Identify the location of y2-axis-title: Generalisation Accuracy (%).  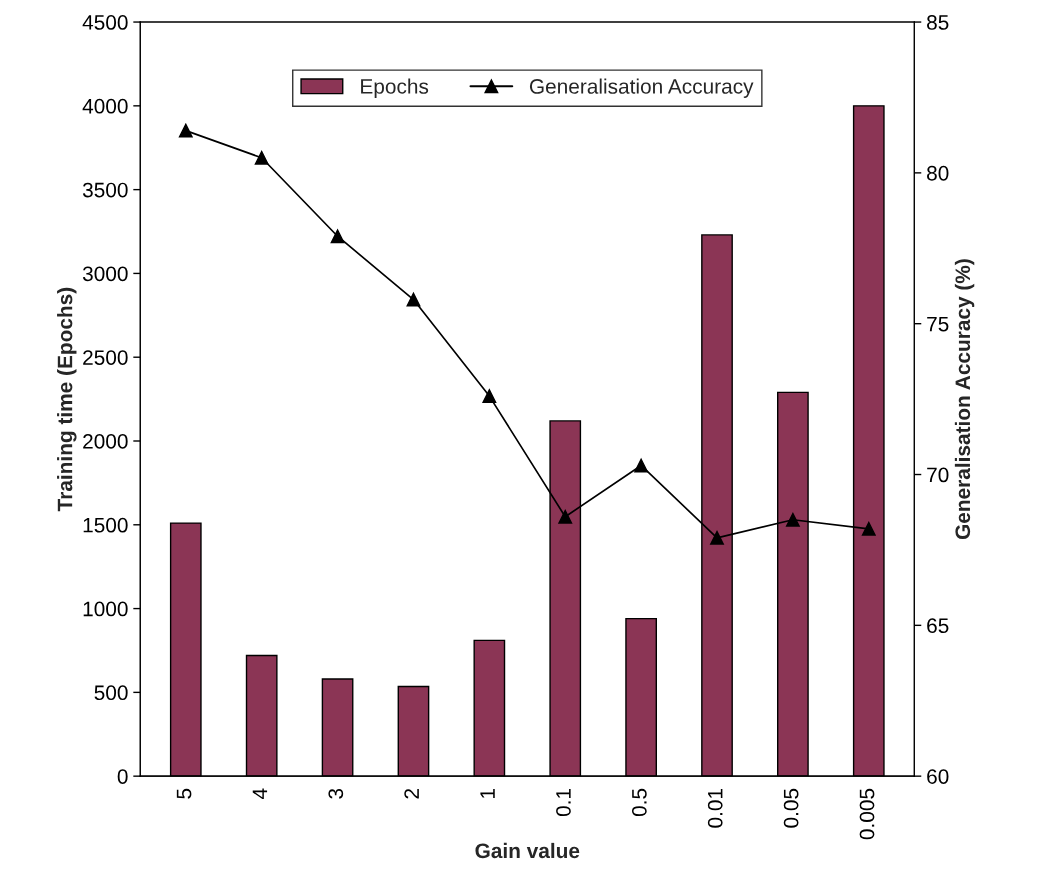
(964, 399).